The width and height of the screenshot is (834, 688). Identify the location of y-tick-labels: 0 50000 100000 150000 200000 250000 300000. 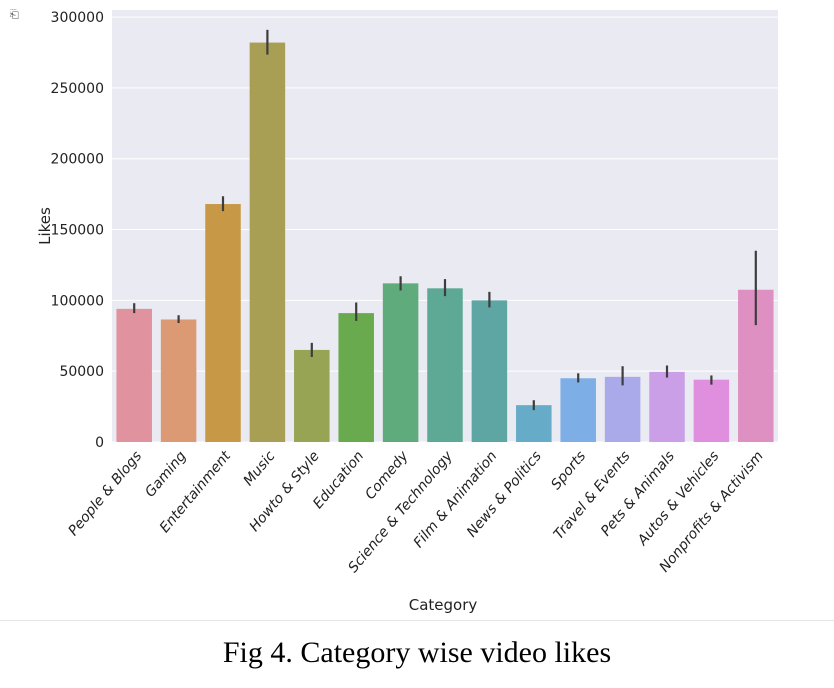
(77, 230).